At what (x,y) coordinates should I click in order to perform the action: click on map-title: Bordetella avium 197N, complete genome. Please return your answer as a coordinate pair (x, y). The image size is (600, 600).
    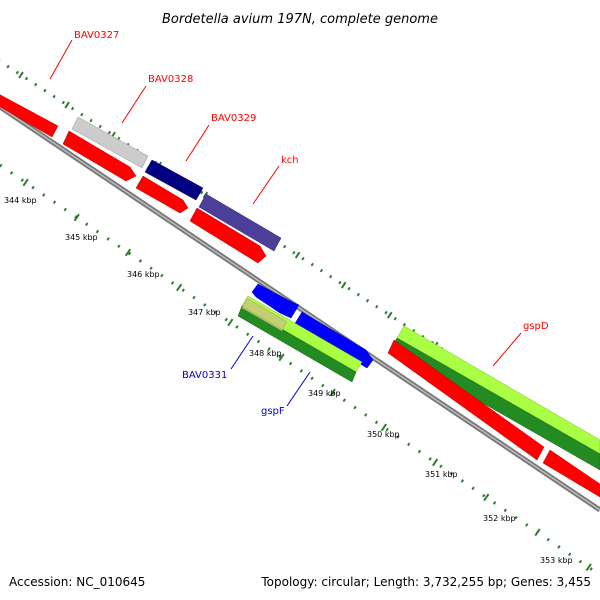
    Looking at the image, I should click on (300, 19).